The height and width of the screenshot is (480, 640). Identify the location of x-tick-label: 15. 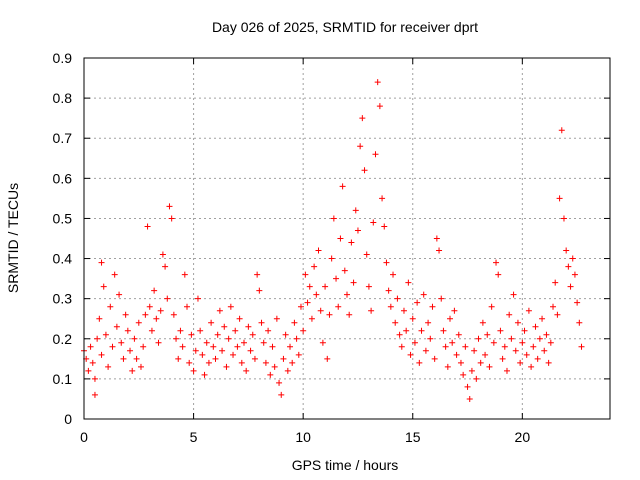
(413, 437).